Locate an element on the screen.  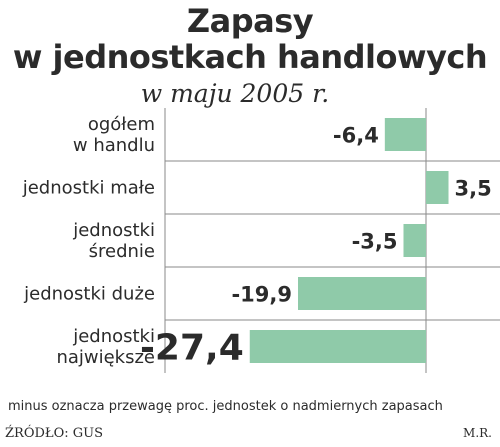
author-credit: M.R. is located at coordinates (477, 433).